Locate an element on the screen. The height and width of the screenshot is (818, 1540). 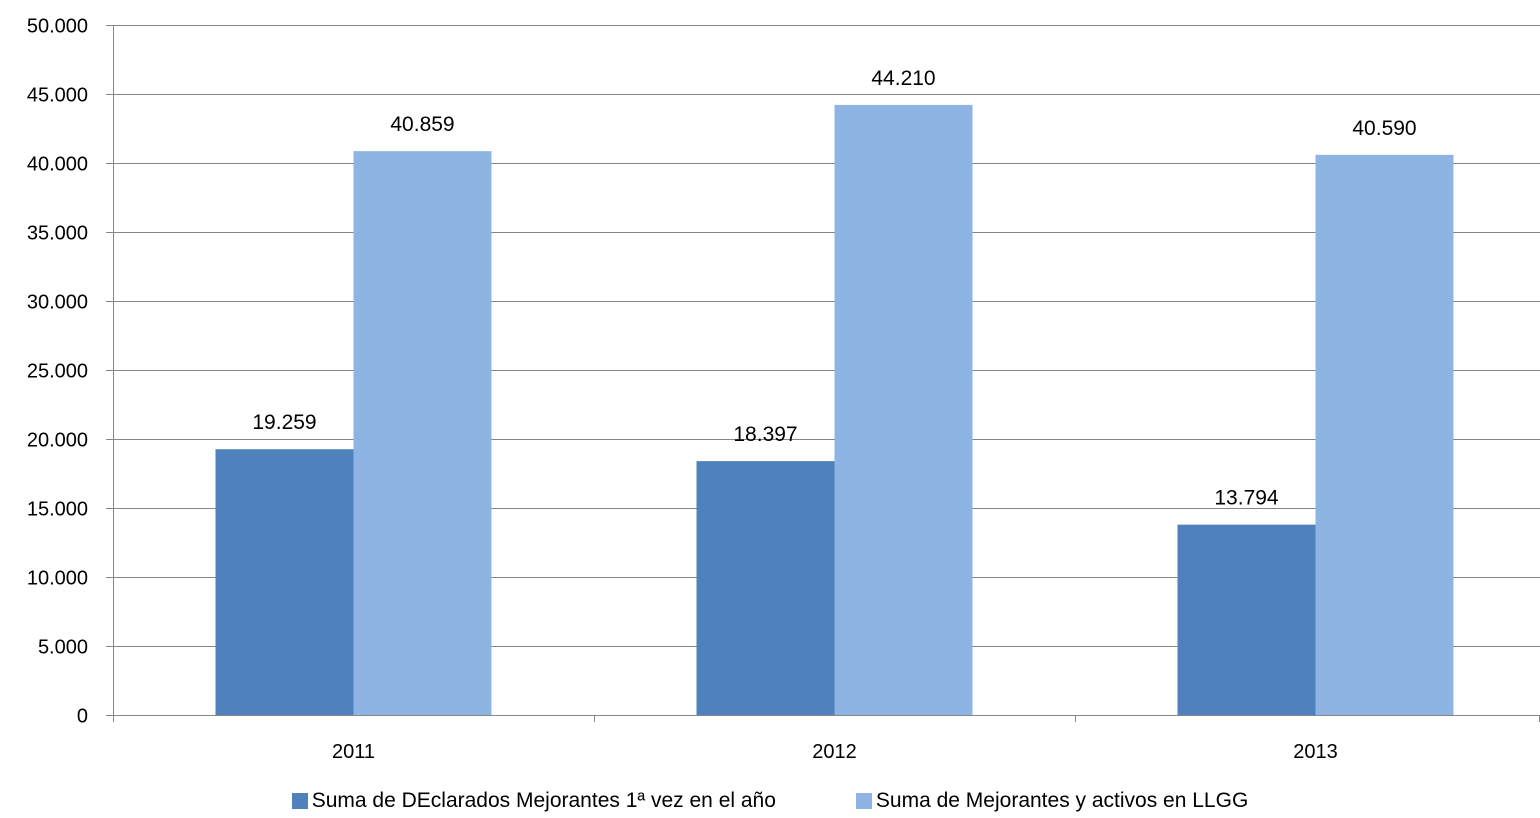
x-tick-label-2012: 2012 is located at coordinates (834, 752).